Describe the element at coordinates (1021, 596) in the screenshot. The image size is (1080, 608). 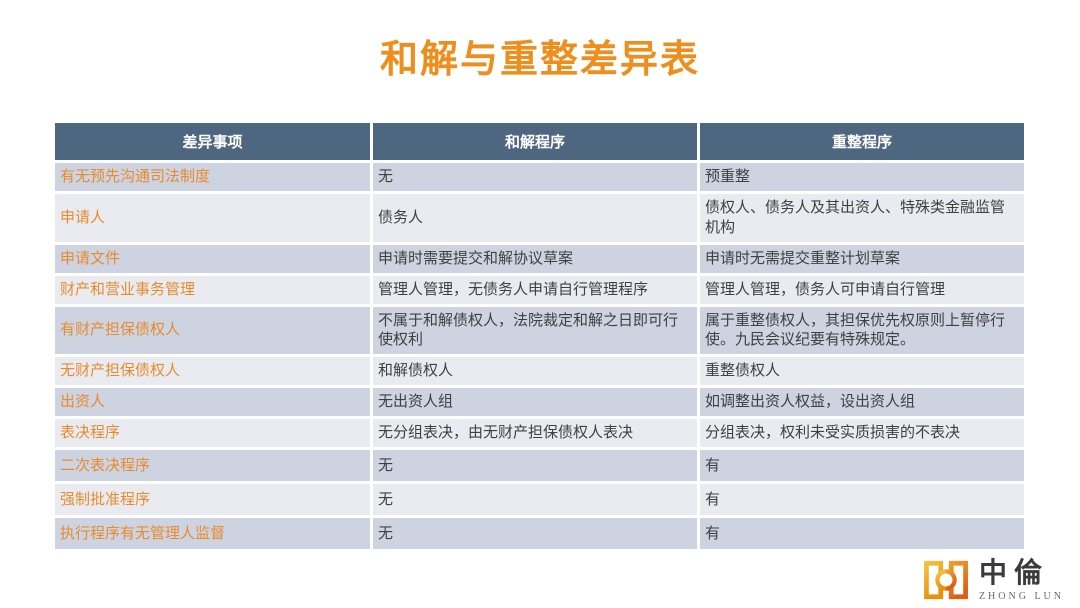
I see `logo-subtitle: ZHONG LUN` at that location.